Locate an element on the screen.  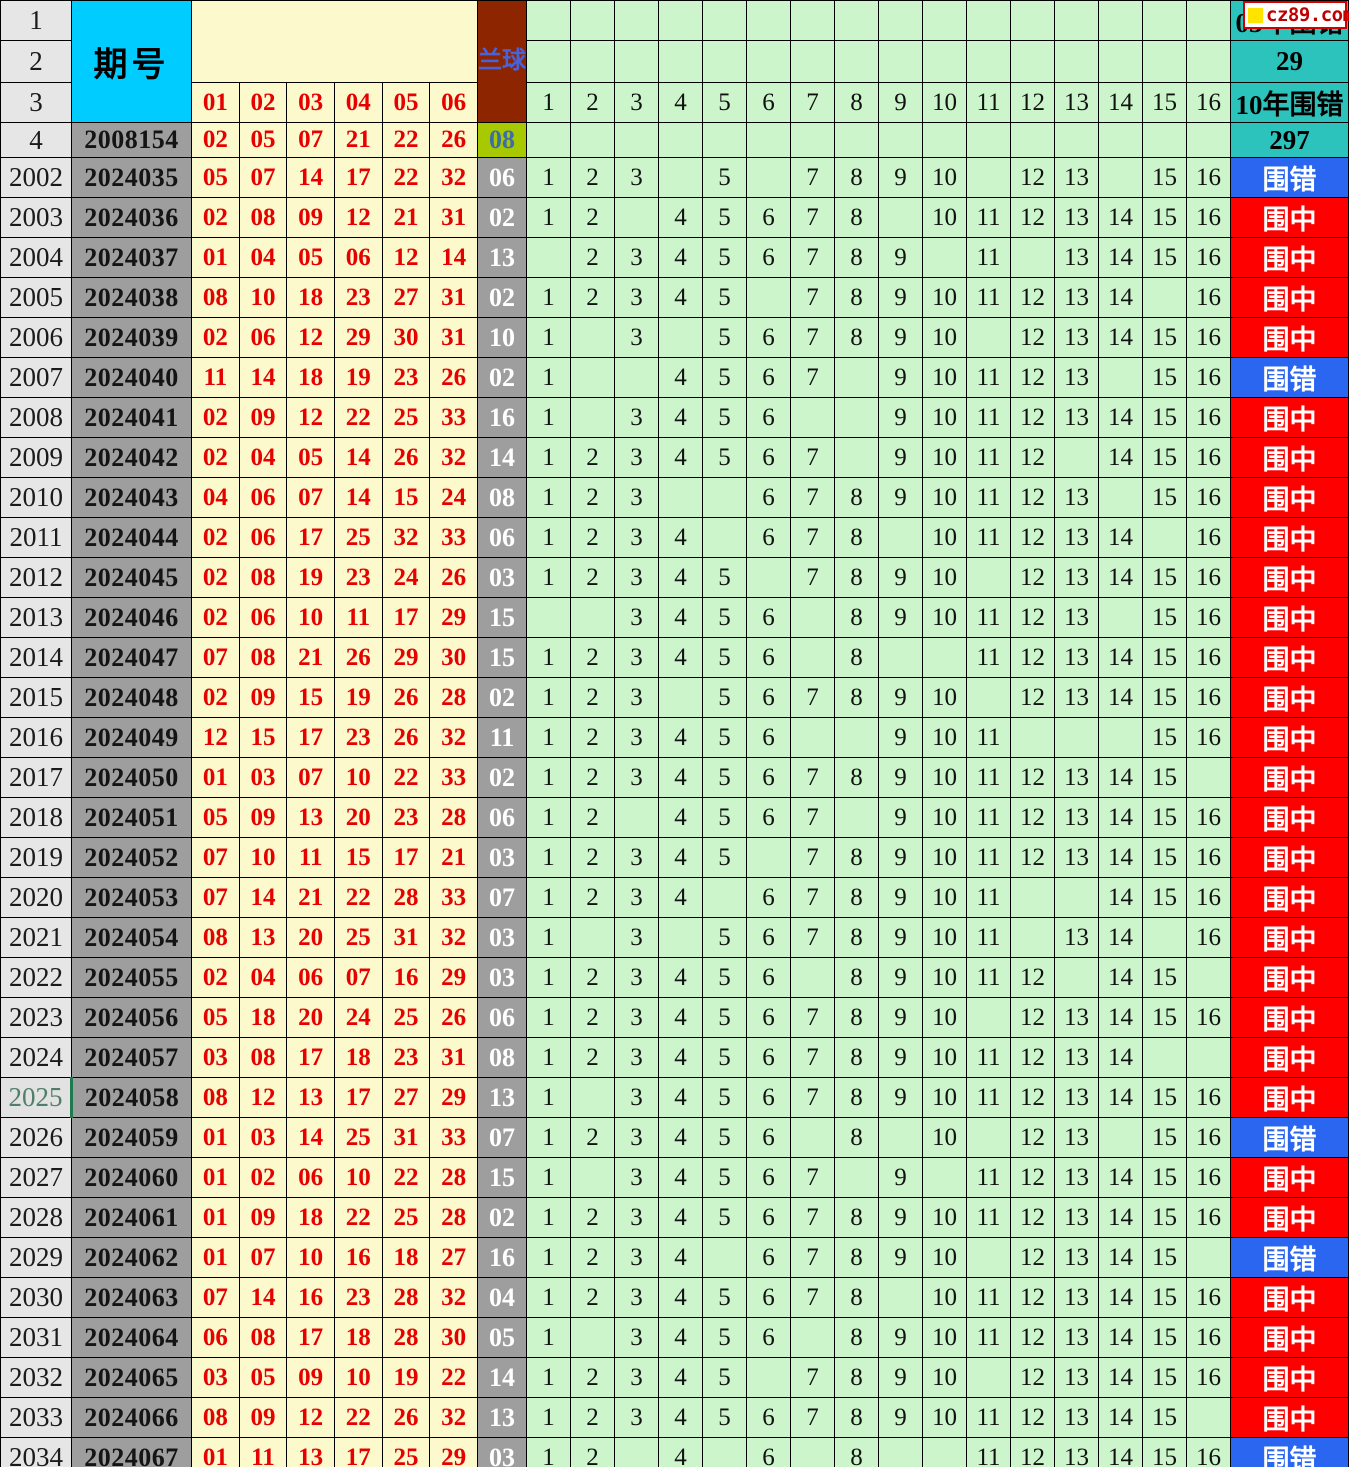
issue-number: 2024057 is located at coordinates (131, 1057).